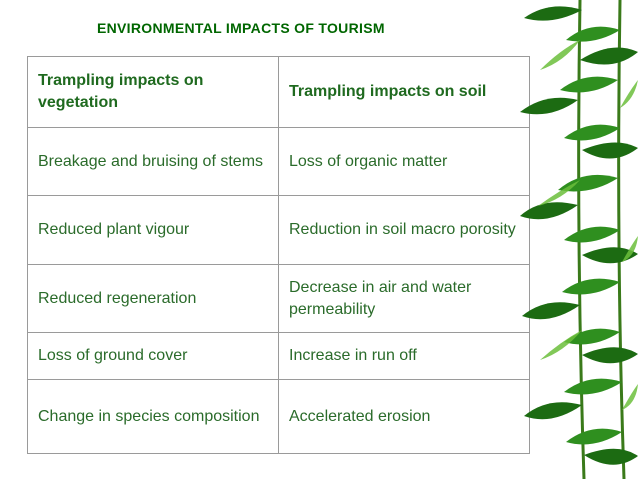 The image size is (638, 479). I want to click on table-row: Loss of ground cover Increase in run off, so click(278, 356).